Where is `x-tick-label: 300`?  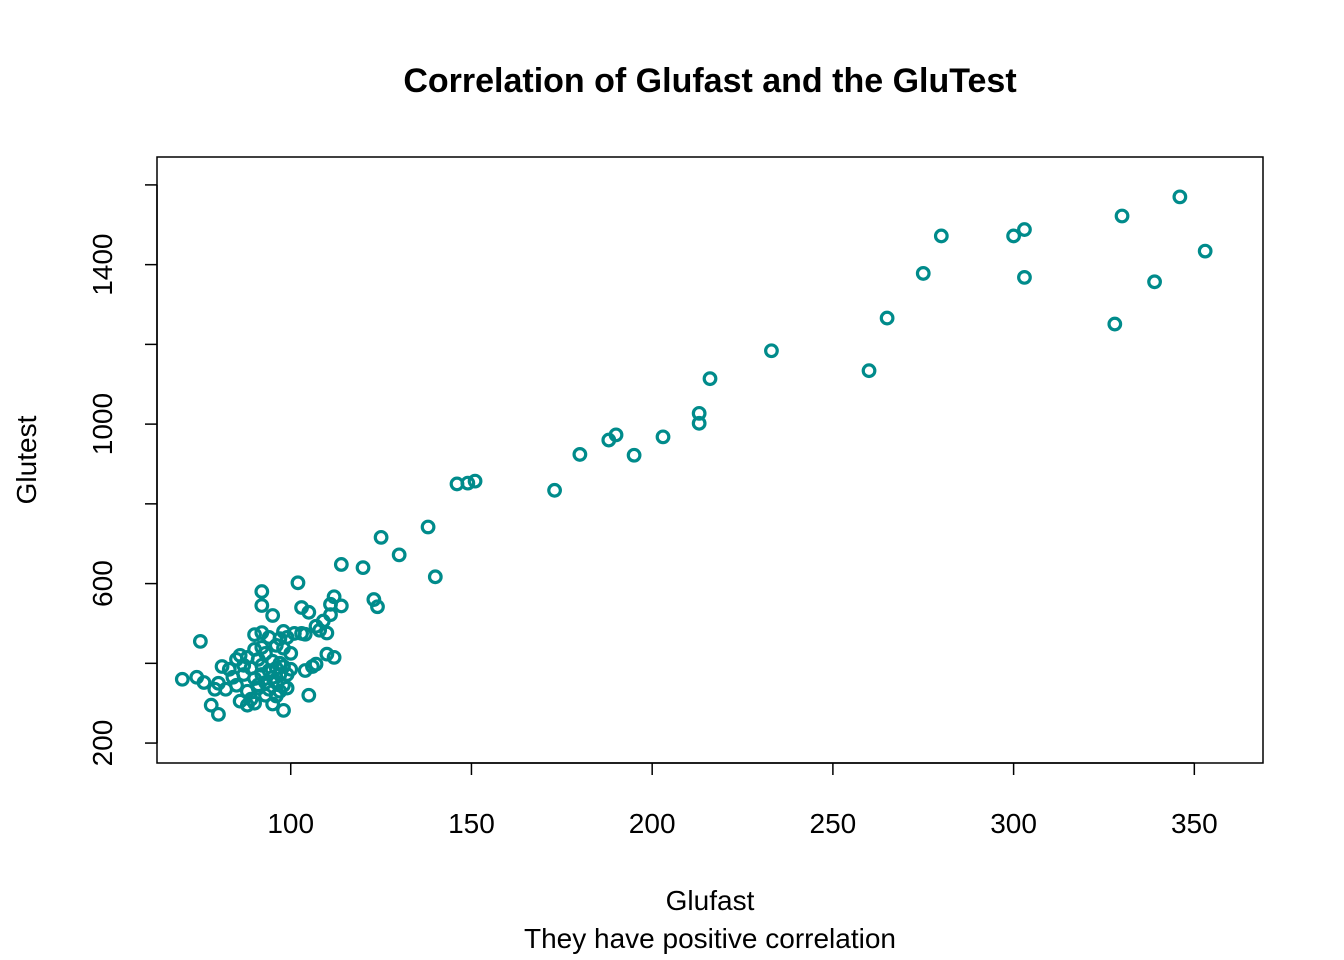 x-tick-label: 300 is located at coordinates (1013, 823).